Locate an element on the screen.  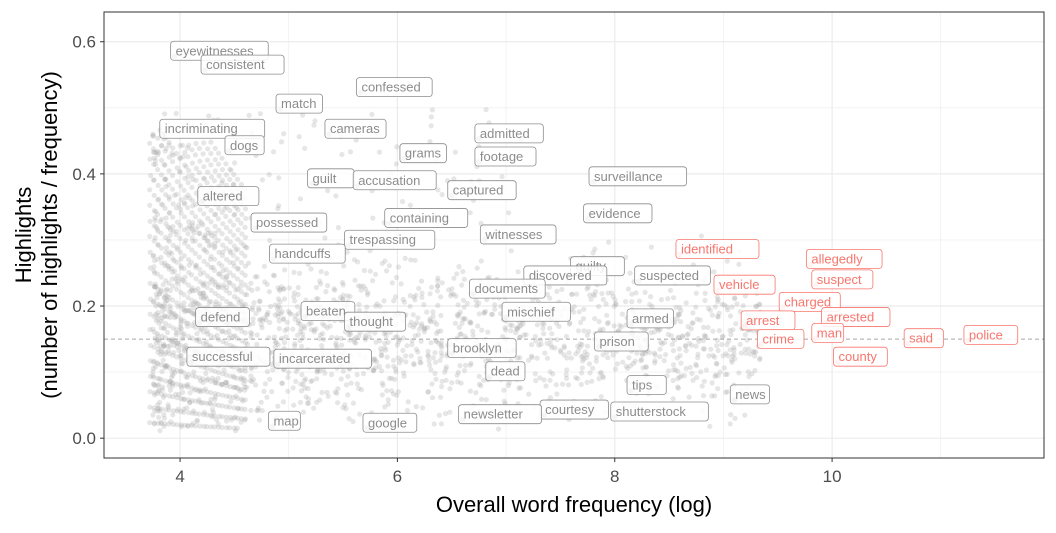
word-label-beaten: beaten is located at coordinates (328, 311).